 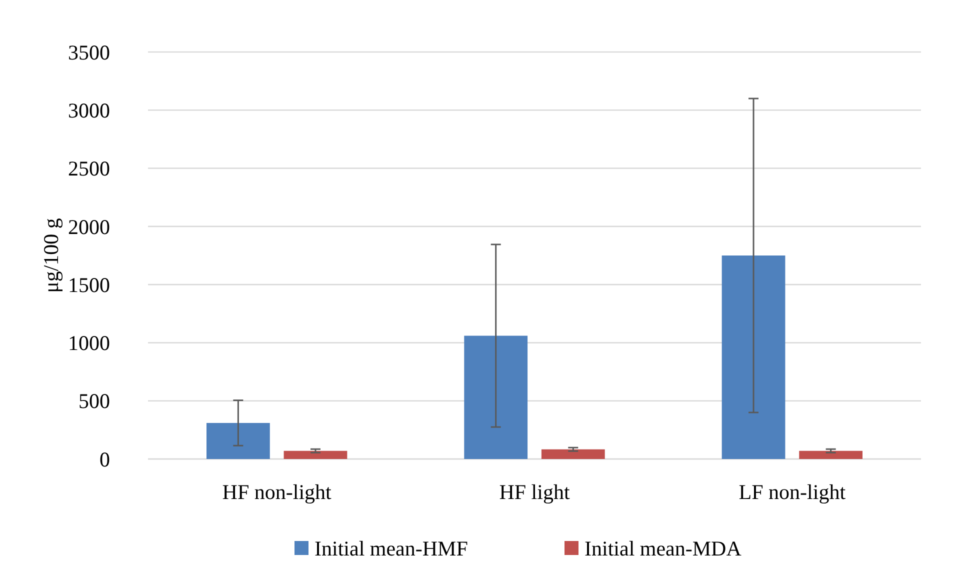 I want to click on y-tick-label: 2000, so click(x=89, y=226).